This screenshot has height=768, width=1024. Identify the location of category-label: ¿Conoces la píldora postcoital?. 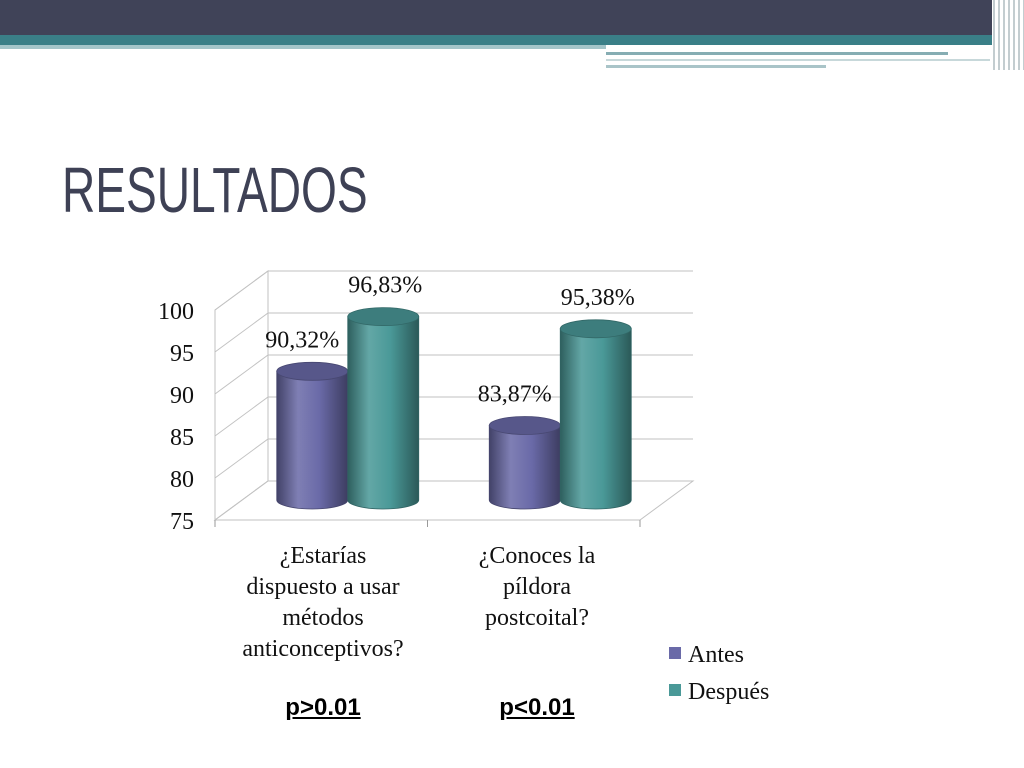
(537, 587).